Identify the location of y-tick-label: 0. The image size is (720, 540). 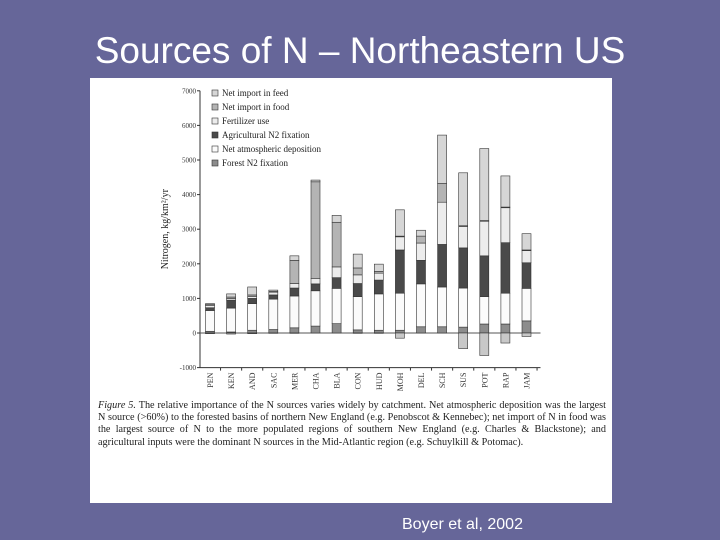
(195, 334).